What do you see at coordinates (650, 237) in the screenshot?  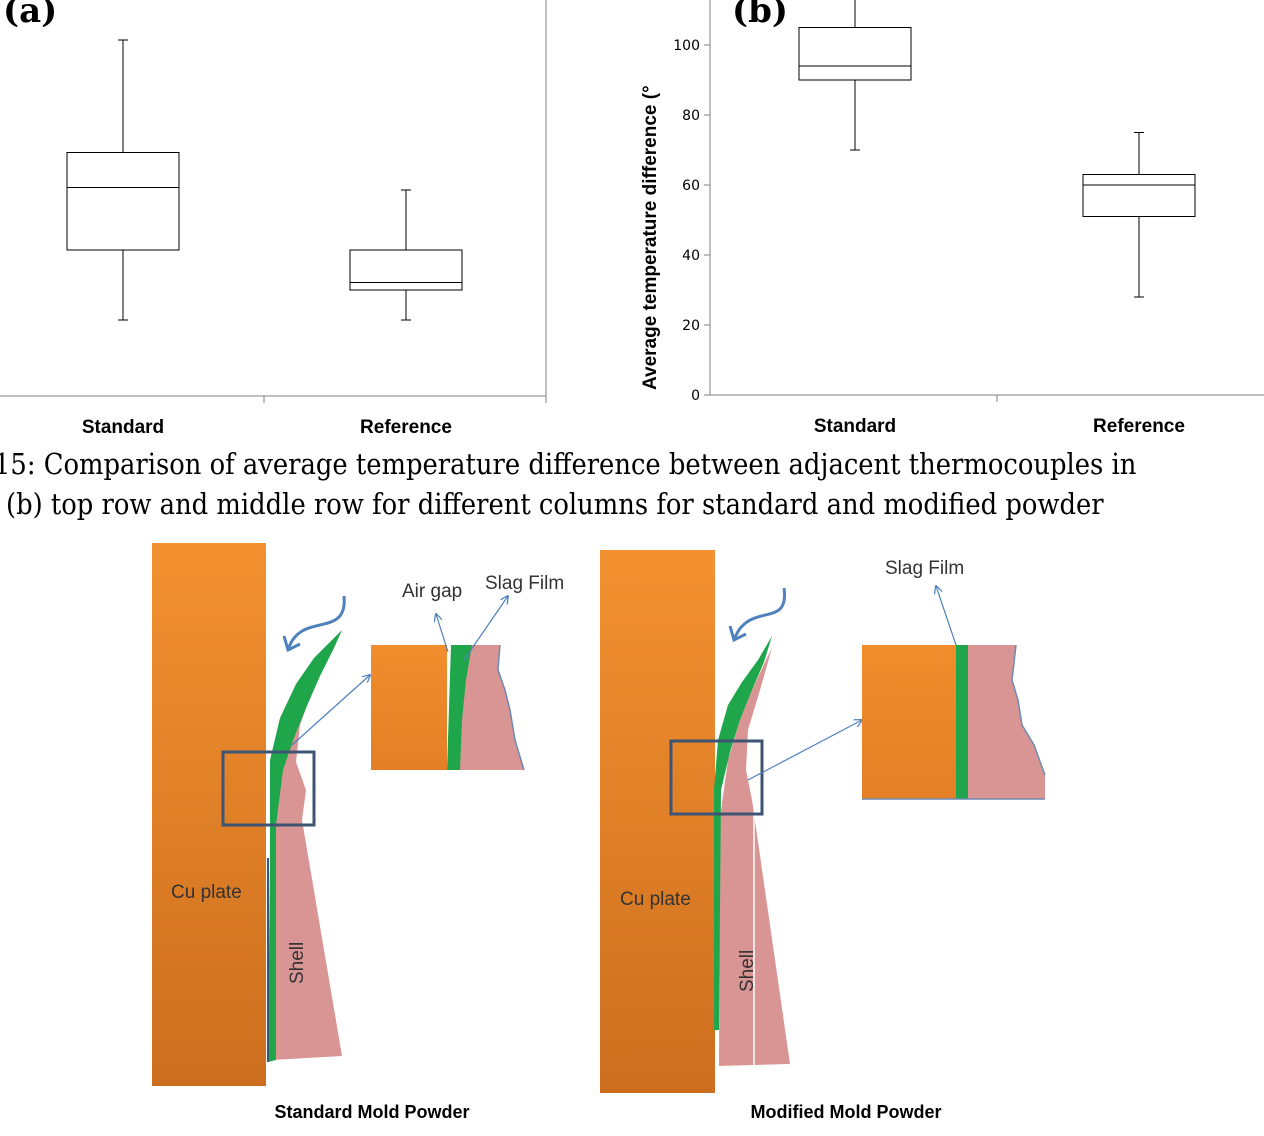 I see `y-axis-label-b: Average temperature difference (°` at bounding box center [650, 237].